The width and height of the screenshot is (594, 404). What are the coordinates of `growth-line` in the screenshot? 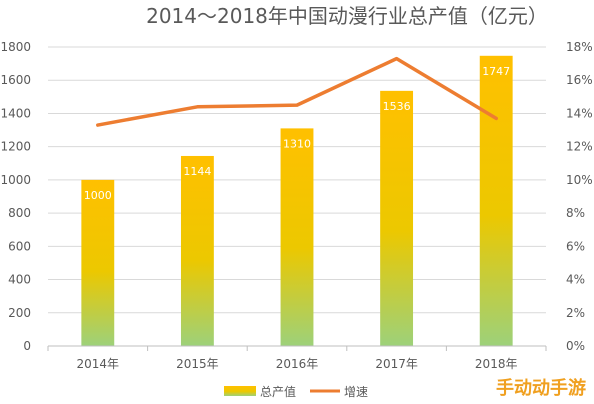 It's located at (297, 91).